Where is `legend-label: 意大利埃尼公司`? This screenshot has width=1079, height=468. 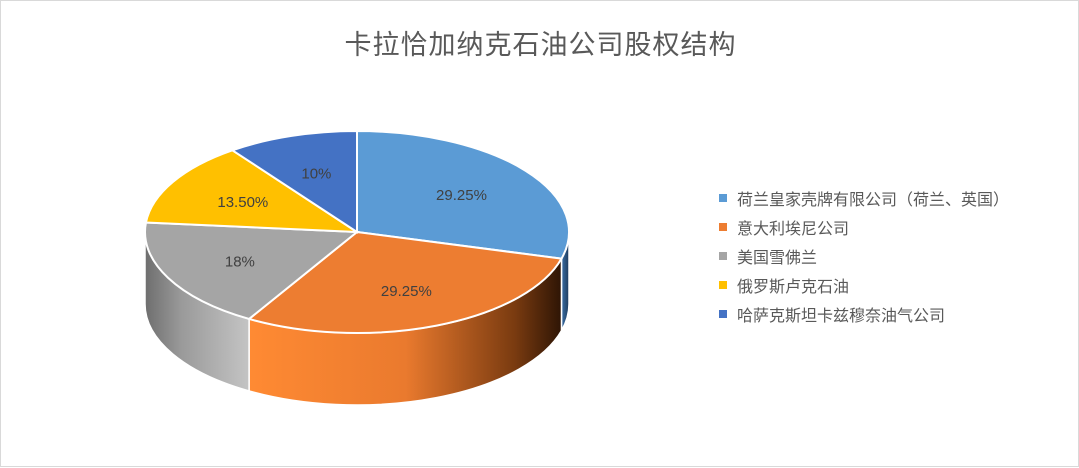 legend-label: 意大利埃尼公司 is located at coordinates (793, 228).